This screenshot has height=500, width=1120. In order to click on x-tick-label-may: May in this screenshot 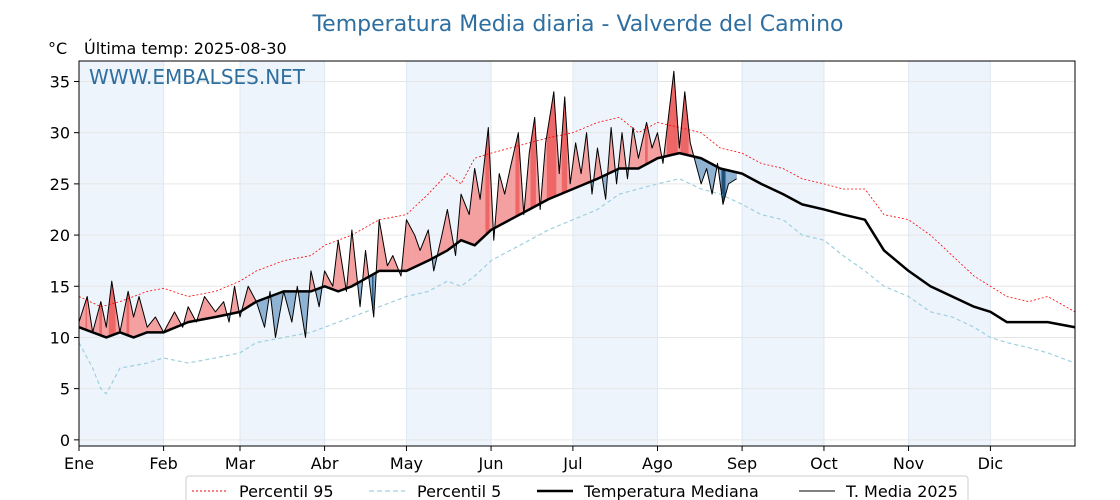, I will do `click(406, 463)`.